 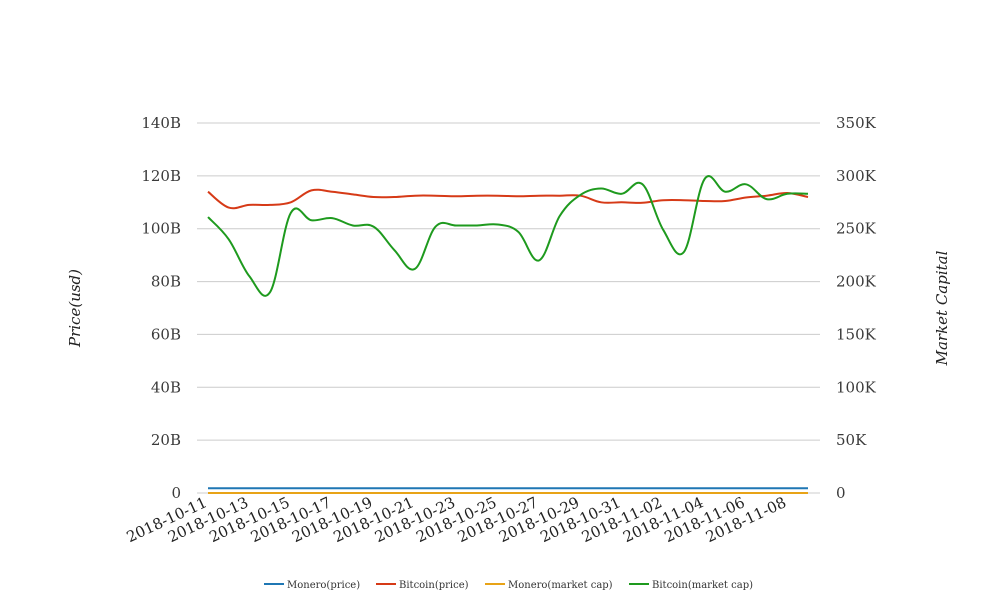 I want to click on legend-item: Monero(market cap), so click(x=549, y=585).